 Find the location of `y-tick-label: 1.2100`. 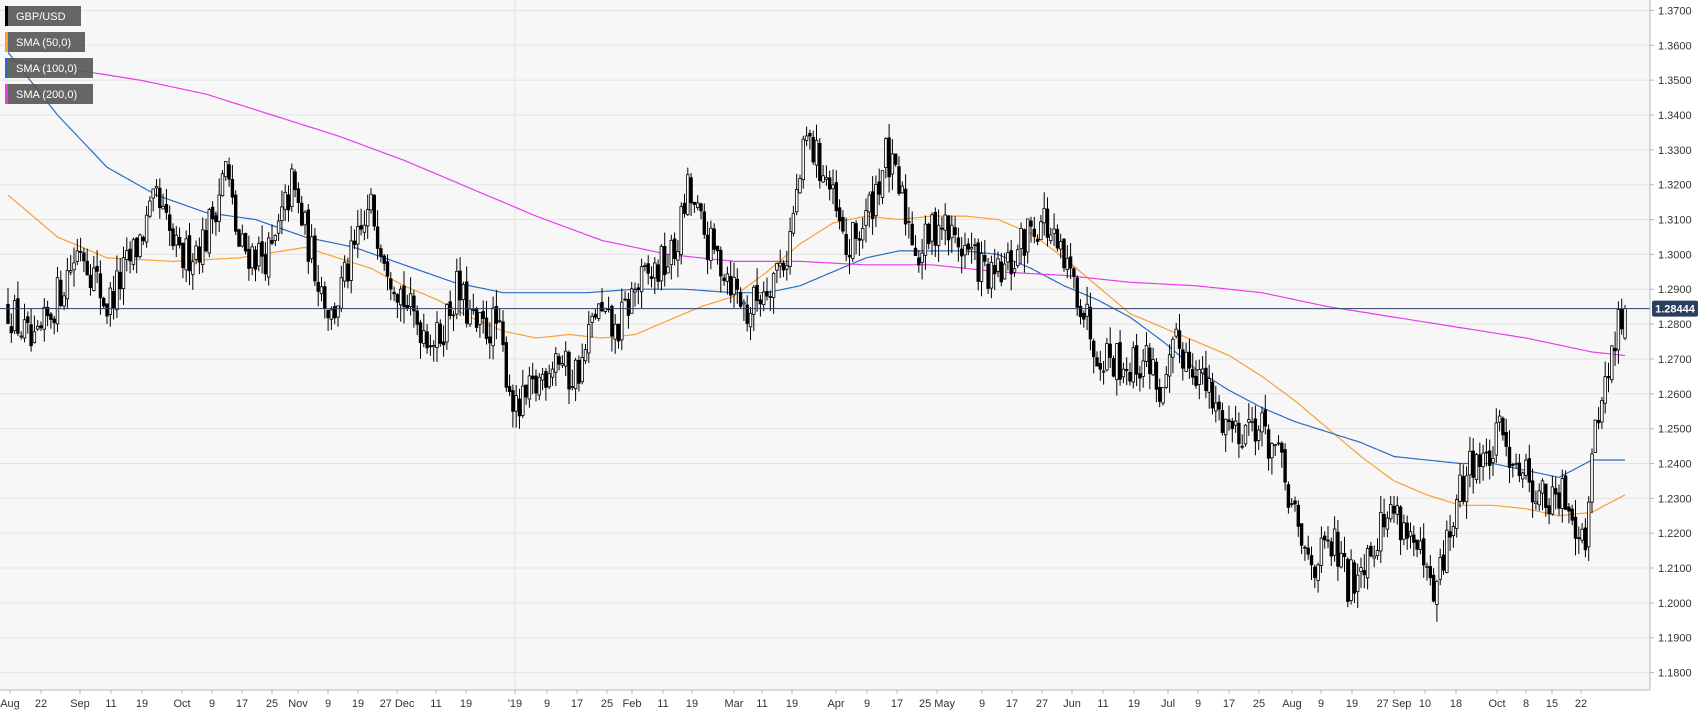

y-tick-label: 1.2100 is located at coordinates (1675, 569).